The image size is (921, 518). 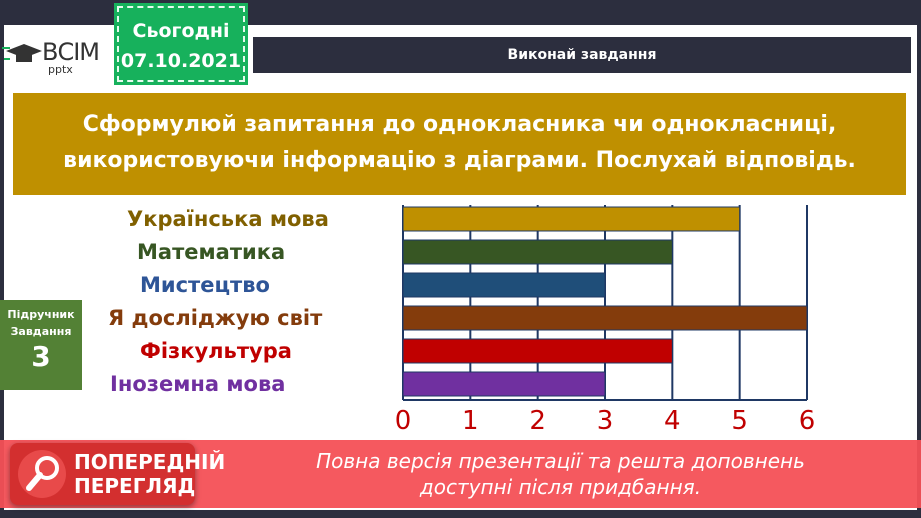 I want to click on tick-label: 5, so click(x=739, y=421).